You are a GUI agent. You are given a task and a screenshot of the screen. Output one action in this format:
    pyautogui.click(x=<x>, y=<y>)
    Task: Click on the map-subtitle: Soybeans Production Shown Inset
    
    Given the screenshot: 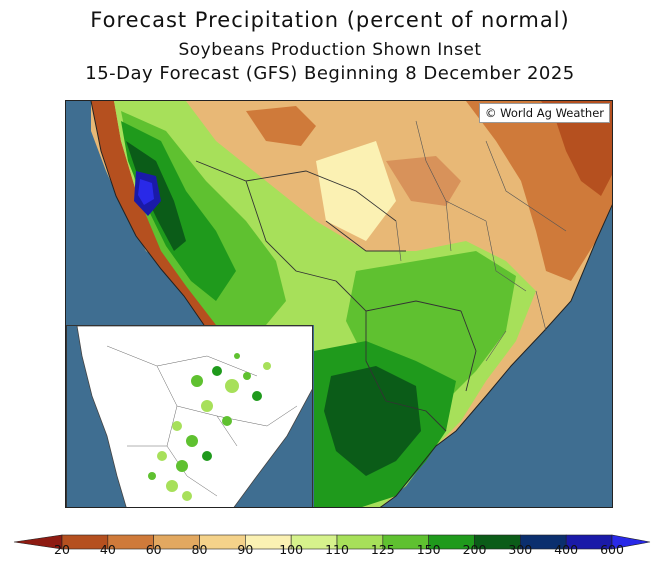 What is the action you would take?
    pyautogui.click(x=330, y=50)
    